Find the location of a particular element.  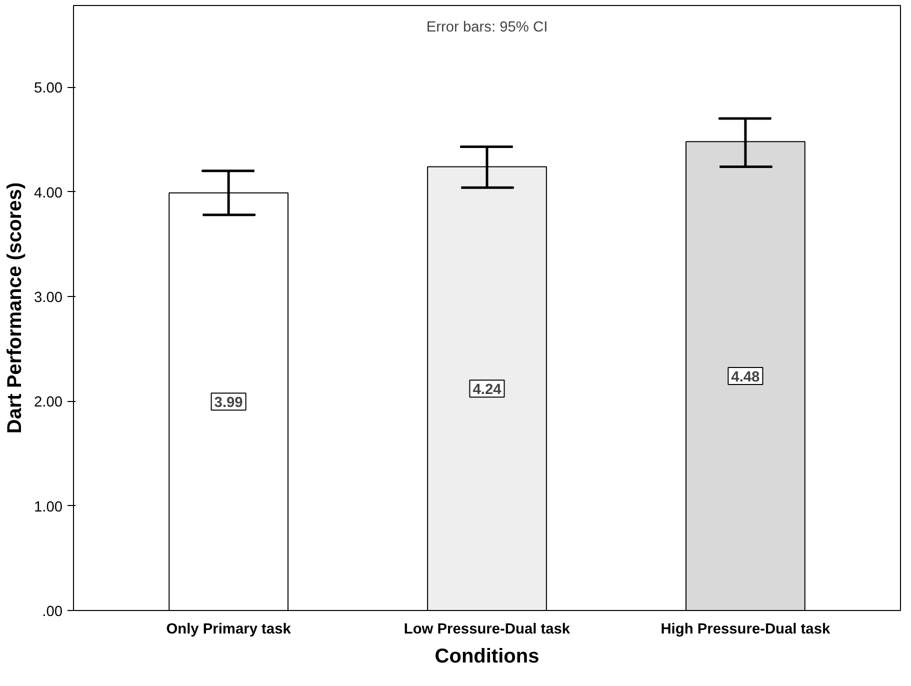

data-label: 4.24 is located at coordinates (487, 390).